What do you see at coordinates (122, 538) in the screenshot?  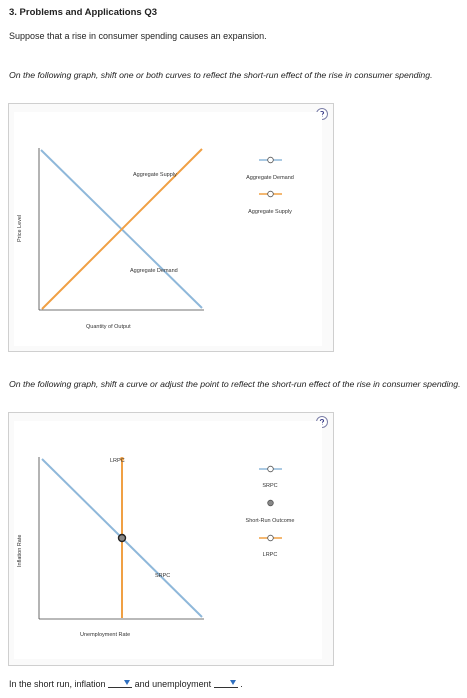 I see `short-run-outcome-point` at bounding box center [122, 538].